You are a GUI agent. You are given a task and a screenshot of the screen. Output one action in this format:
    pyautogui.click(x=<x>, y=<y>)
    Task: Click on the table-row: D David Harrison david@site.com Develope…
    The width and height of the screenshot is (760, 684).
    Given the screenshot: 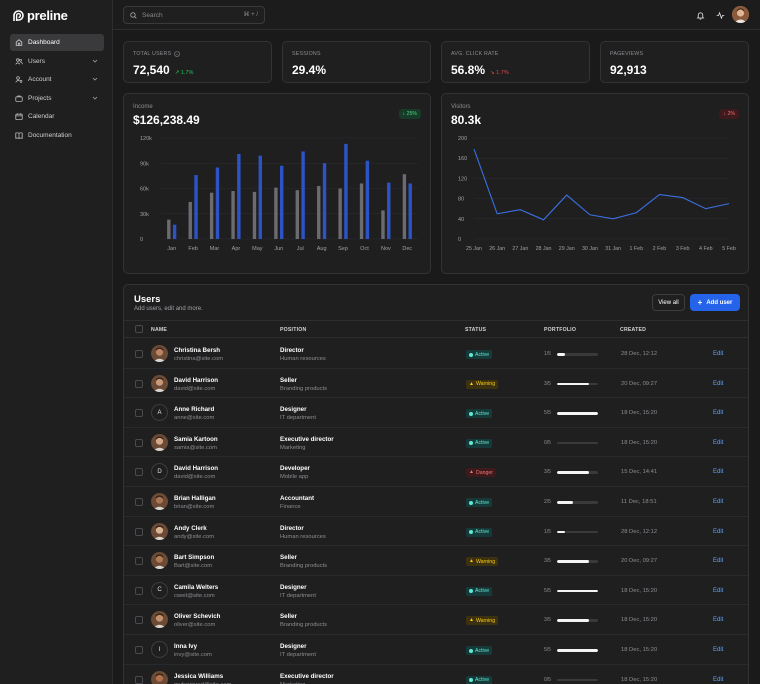 What is the action you would take?
    pyautogui.click(x=436, y=472)
    